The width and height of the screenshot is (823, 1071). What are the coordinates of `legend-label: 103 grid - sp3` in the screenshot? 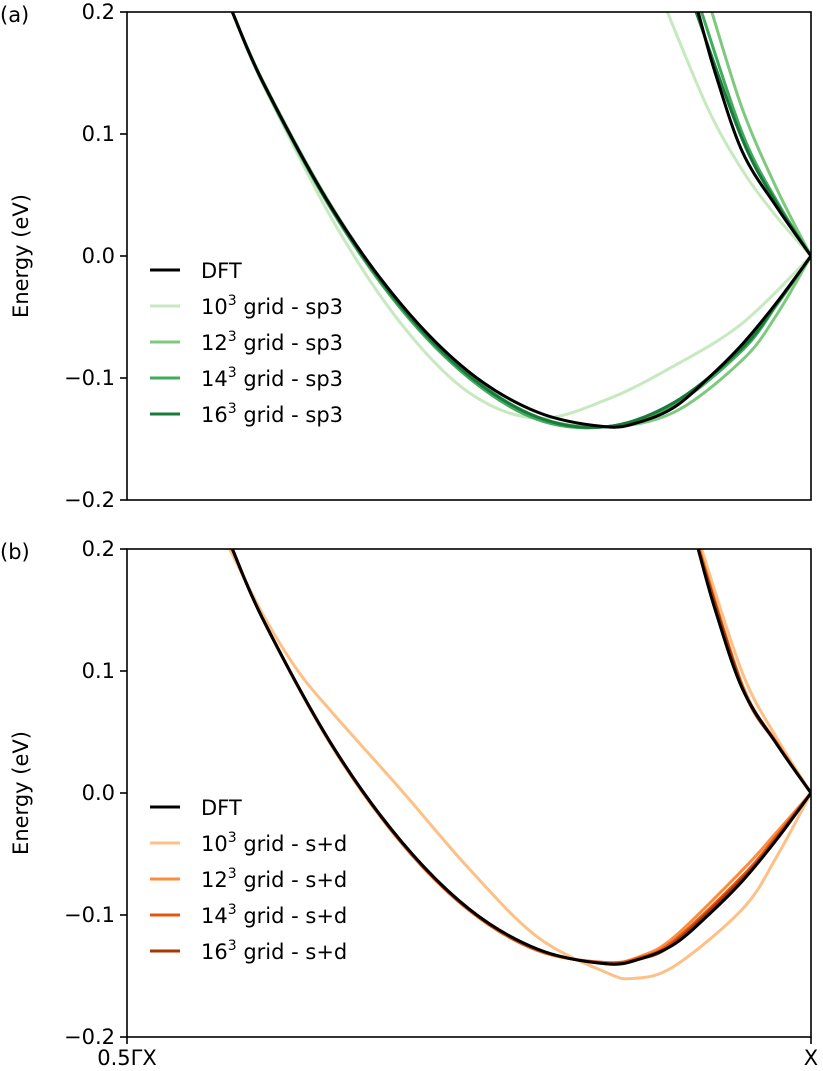 It's located at (272, 306).